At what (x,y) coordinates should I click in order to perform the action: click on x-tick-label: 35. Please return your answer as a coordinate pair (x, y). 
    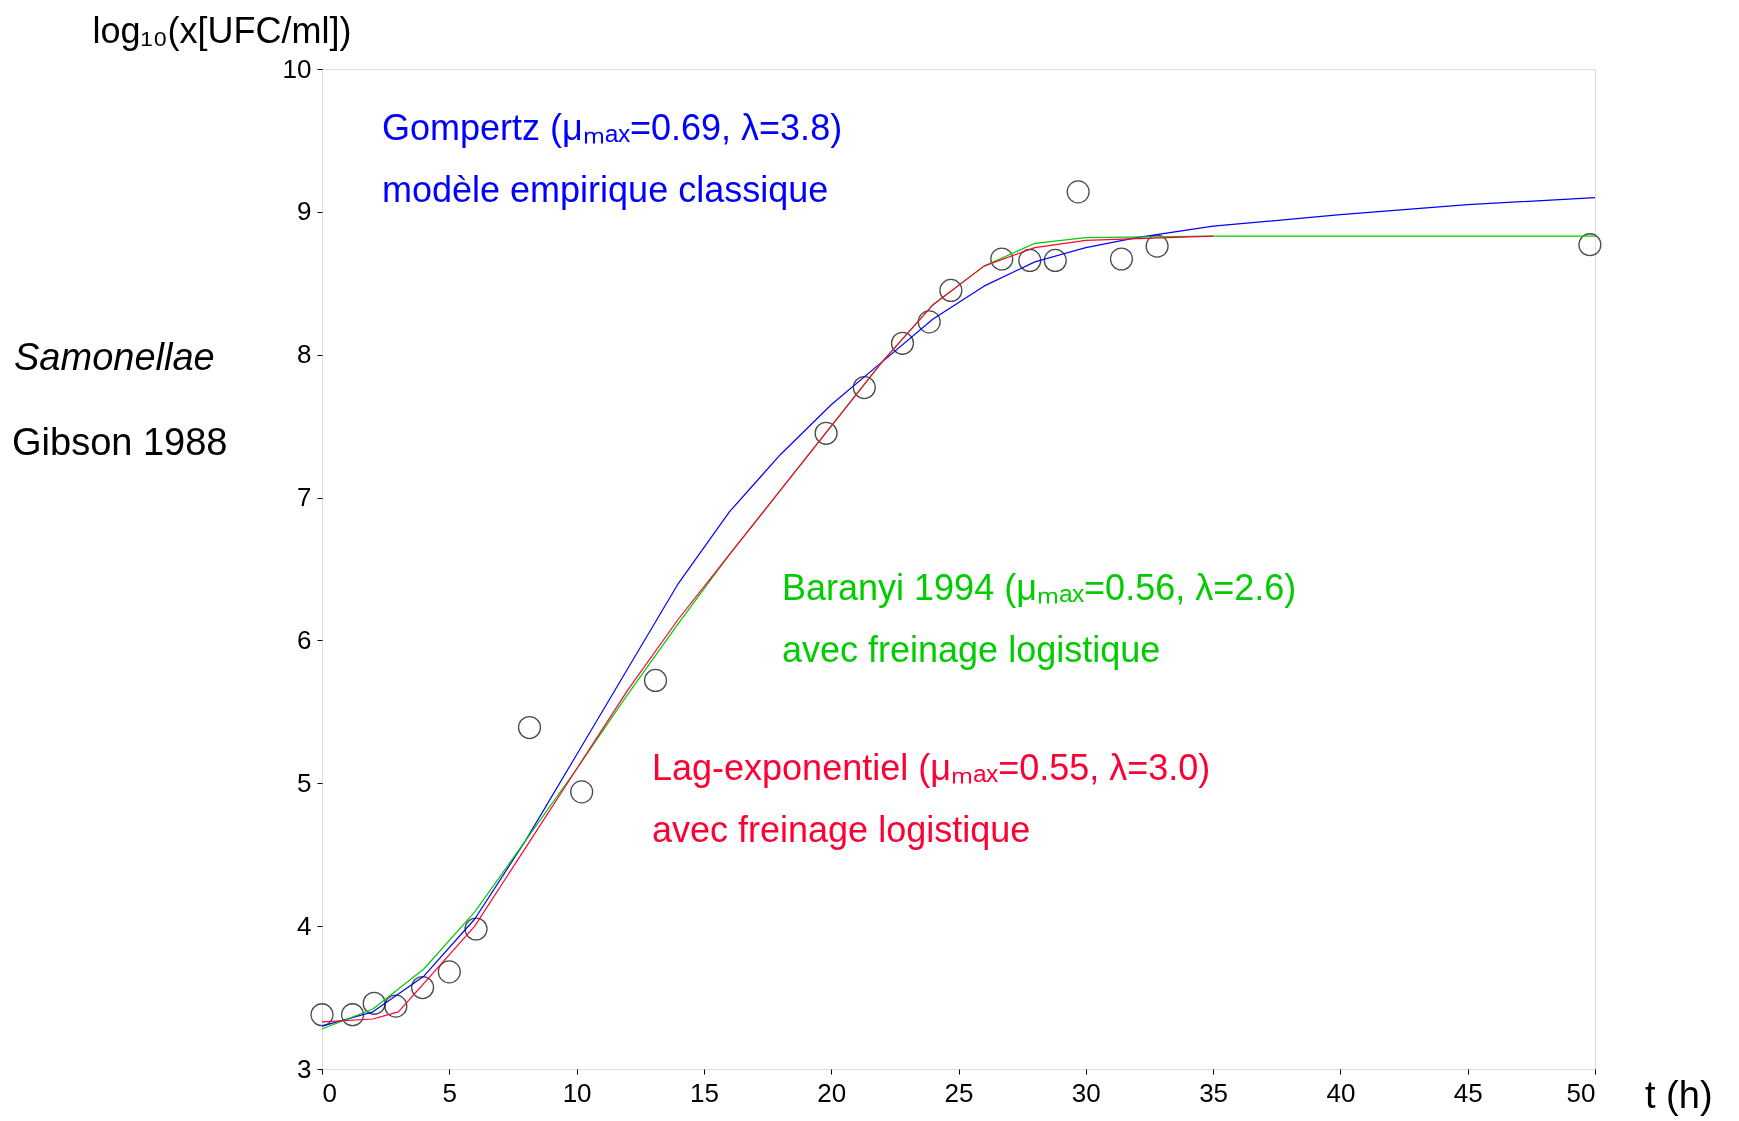
    Looking at the image, I should click on (1214, 1092).